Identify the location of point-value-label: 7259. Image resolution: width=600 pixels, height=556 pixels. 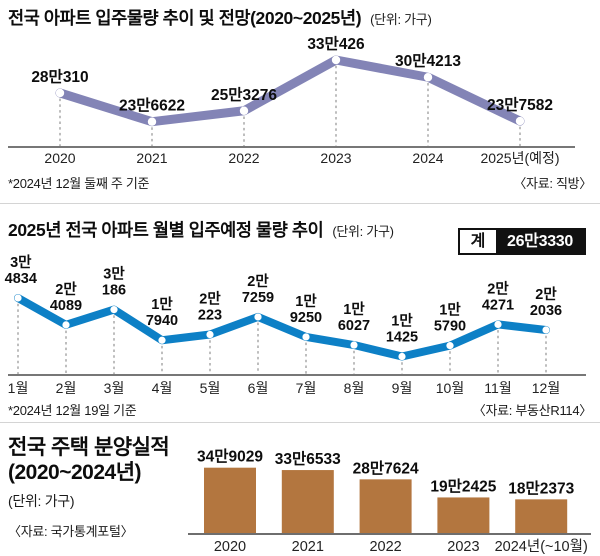
(258, 298).